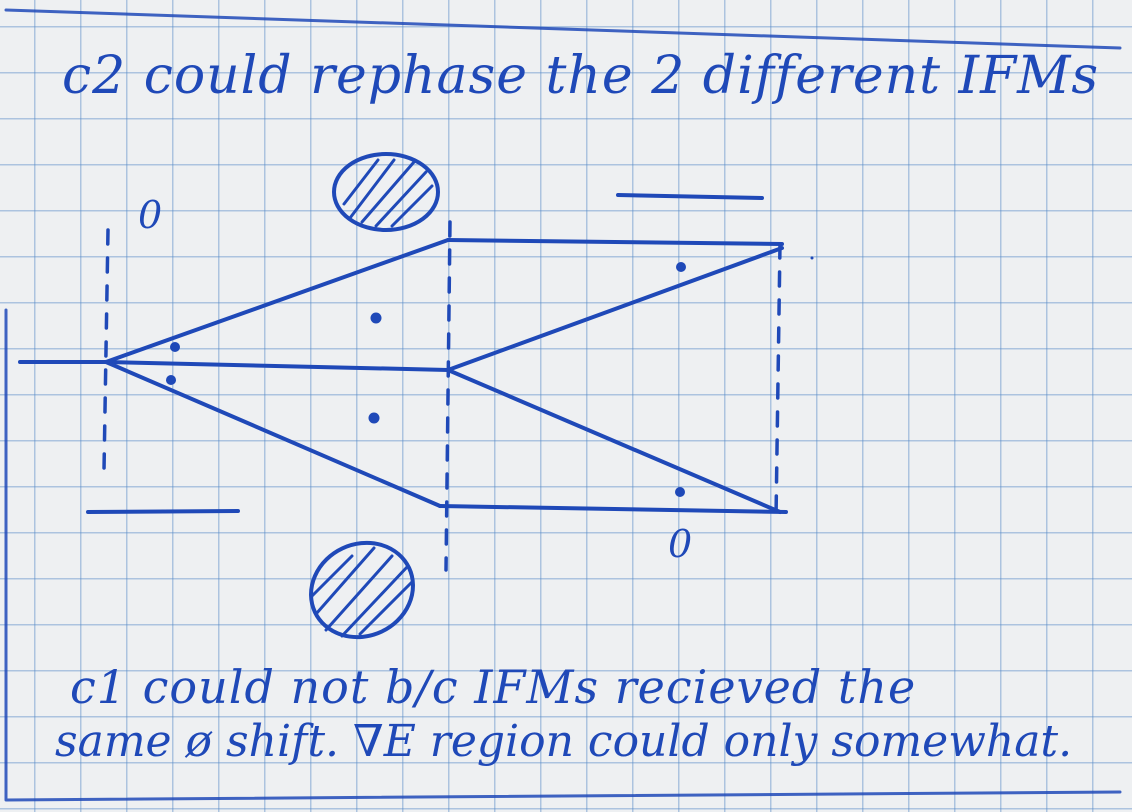  What do you see at coordinates (615, 309) in the screenshot?
I see `beam-center-to-upper` at bounding box center [615, 309].